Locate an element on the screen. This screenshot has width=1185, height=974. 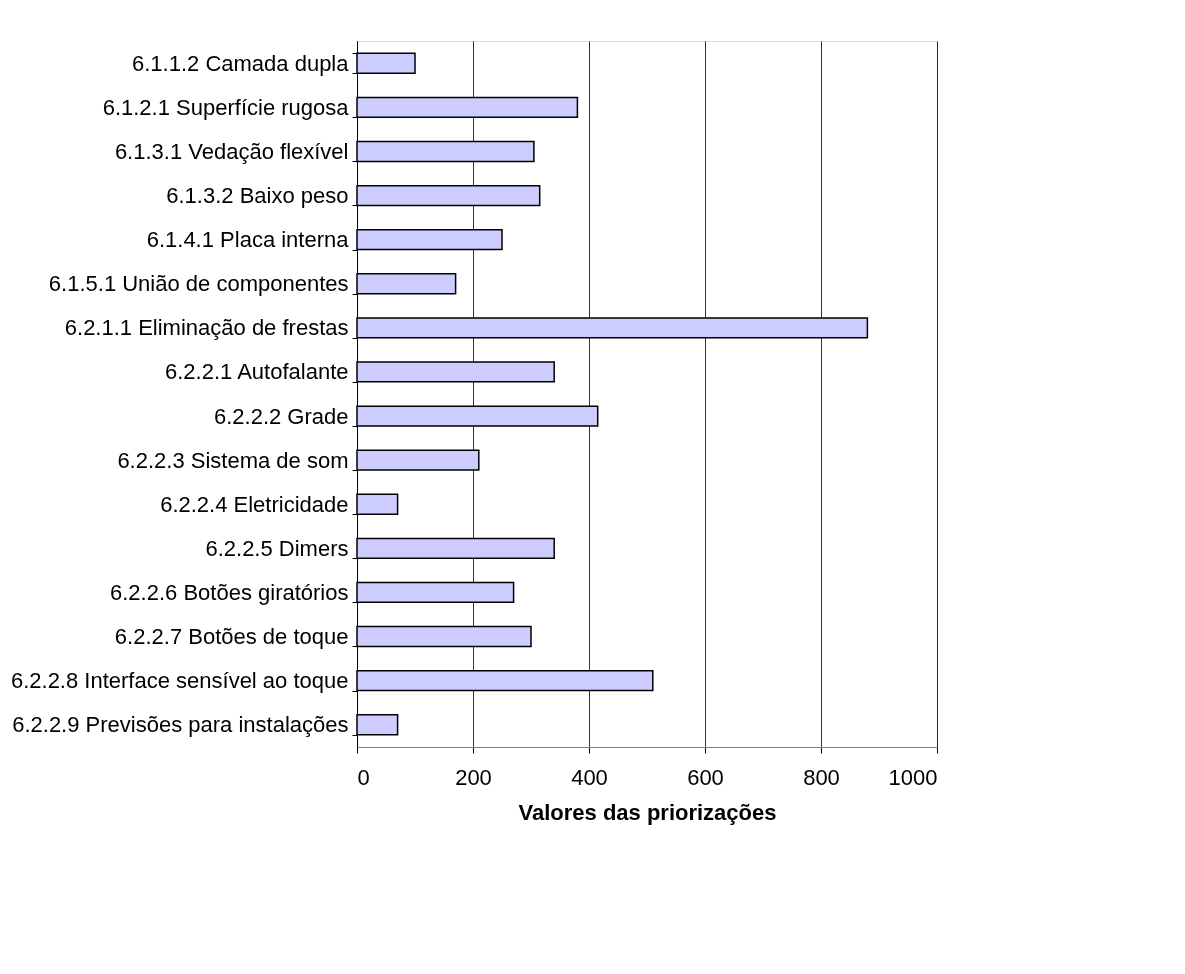
x-tick-label: 800 is located at coordinates (821, 777).